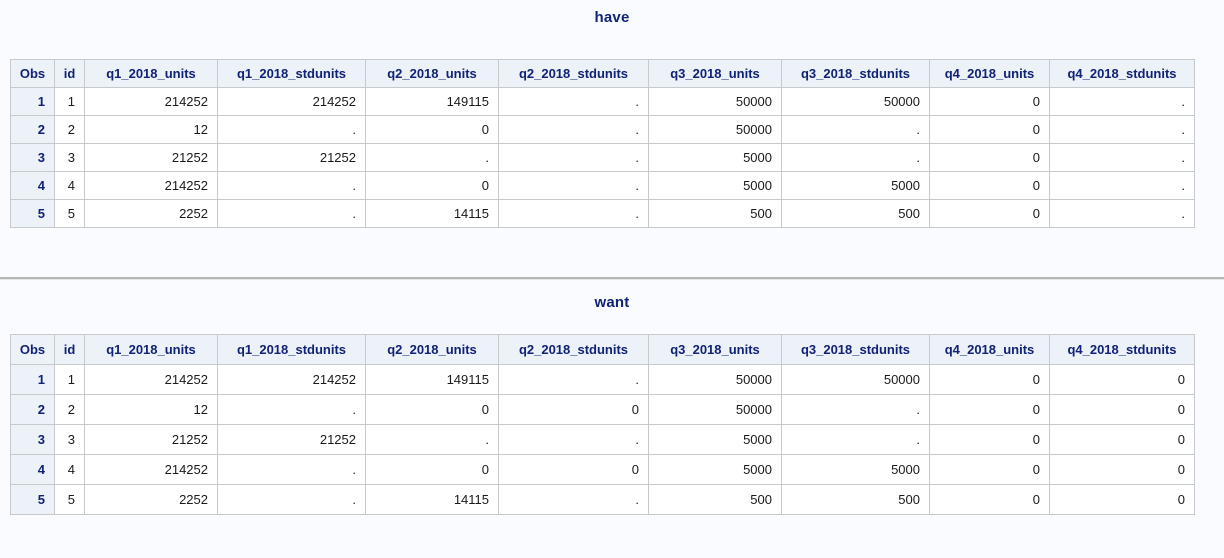 Image resolution: width=1224 pixels, height=558 pixels. I want to click on table-row: 2 2 12. 0. 50000. 0., so click(602, 129).